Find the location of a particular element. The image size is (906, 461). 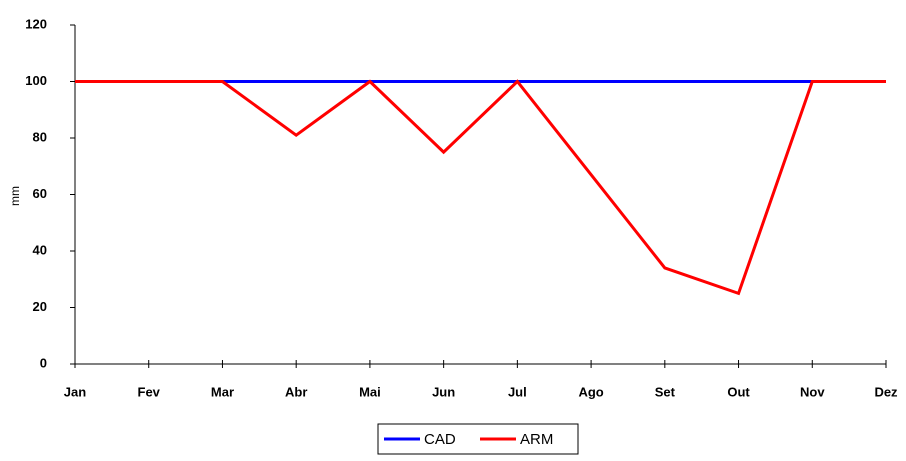

legend-label: CAD is located at coordinates (440, 439).